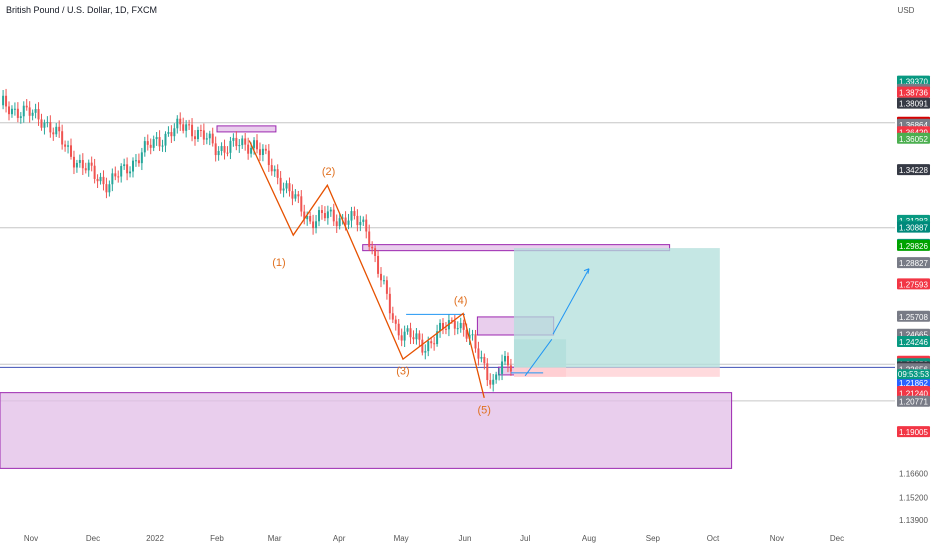 The height and width of the screenshot is (550, 932). I want to click on profit-zone-inner, so click(540, 353).